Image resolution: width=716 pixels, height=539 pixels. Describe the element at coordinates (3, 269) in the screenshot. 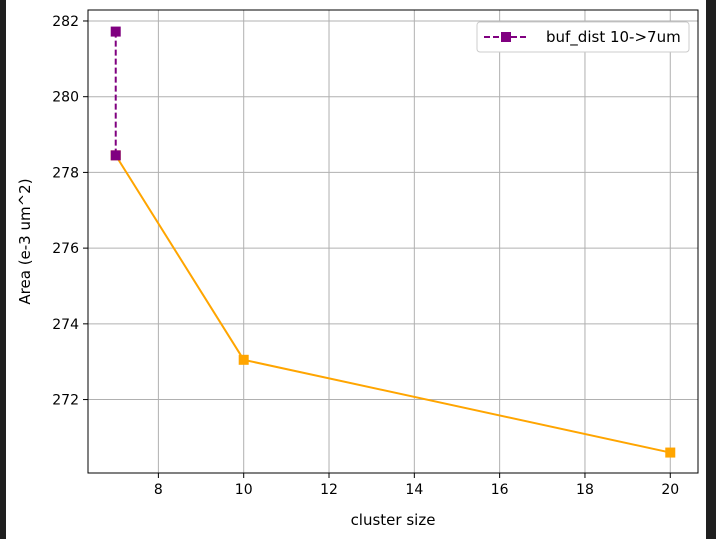

I see `window-edge-left` at that location.